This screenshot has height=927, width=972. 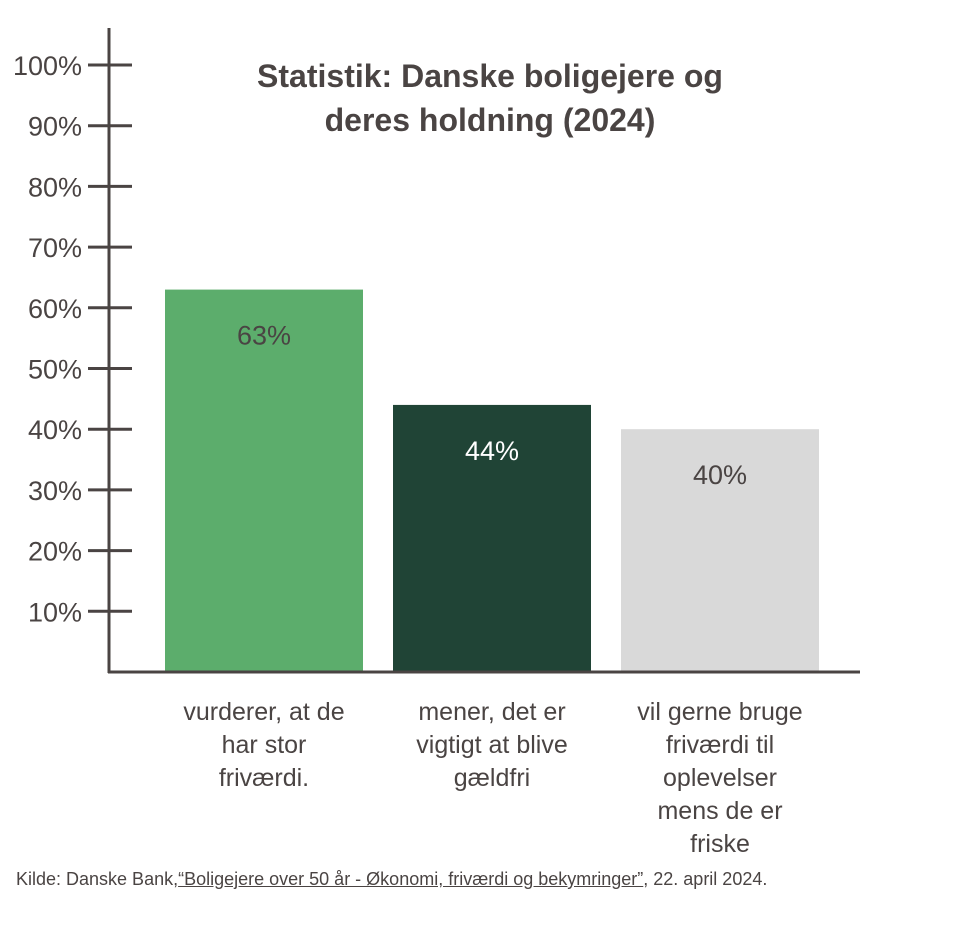 I want to click on y-tick-label: 60%, so click(x=55, y=309).